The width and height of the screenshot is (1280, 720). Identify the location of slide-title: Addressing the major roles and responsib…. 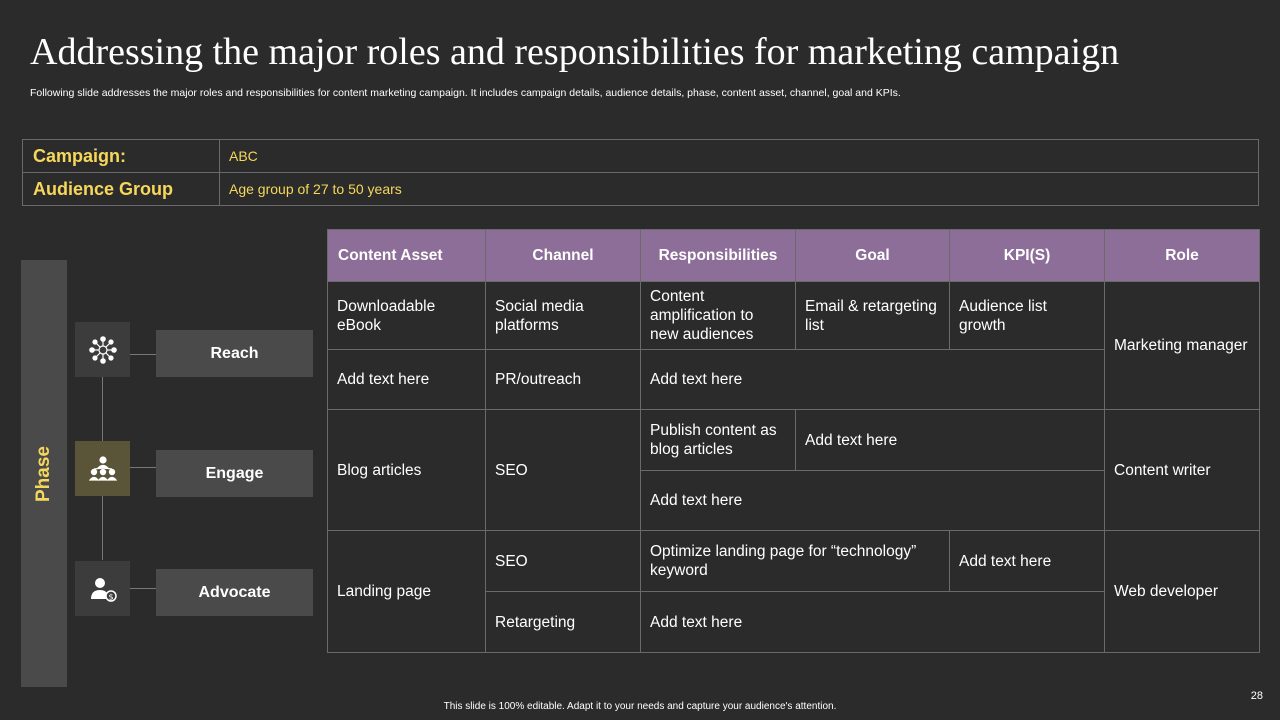
(575, 52).